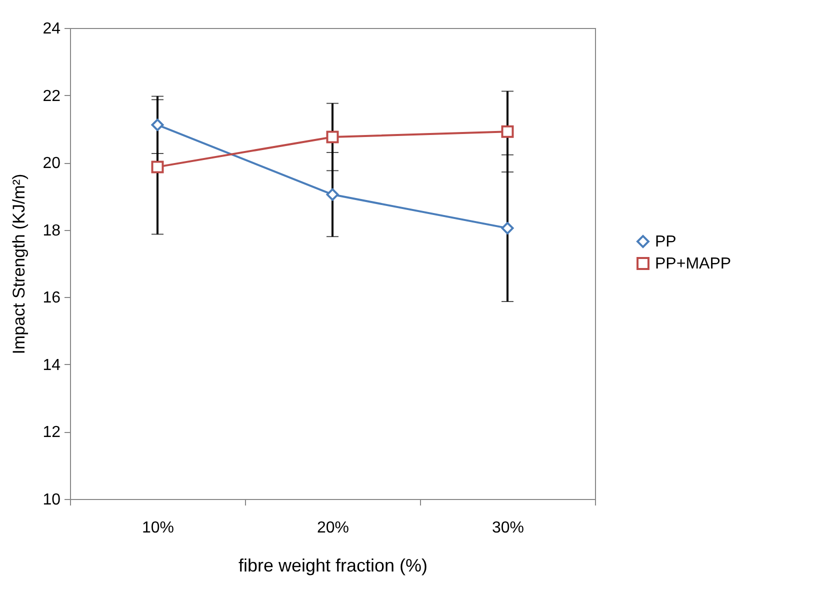  I want to click on legend-label: PP, so click(665, 242).